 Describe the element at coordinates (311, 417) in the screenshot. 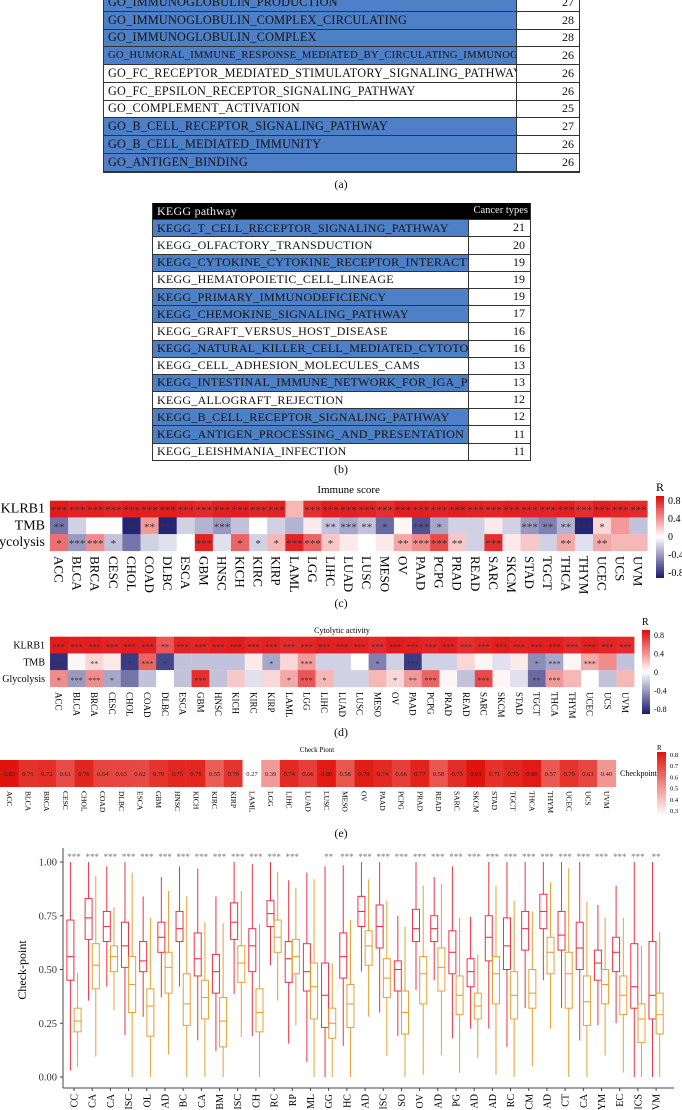

I see `pathway-name: KEGG_B_CELL_RECEPTOR_SIGNALING_PATHWAY` at that location.